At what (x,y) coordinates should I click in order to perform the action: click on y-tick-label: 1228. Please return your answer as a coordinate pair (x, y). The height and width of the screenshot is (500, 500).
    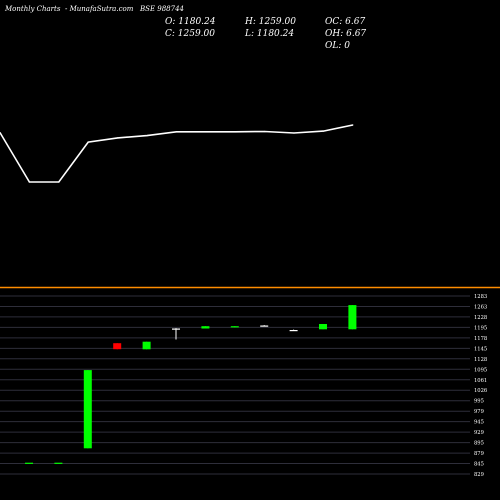
    Looking at the image, I should click on (480, 318).